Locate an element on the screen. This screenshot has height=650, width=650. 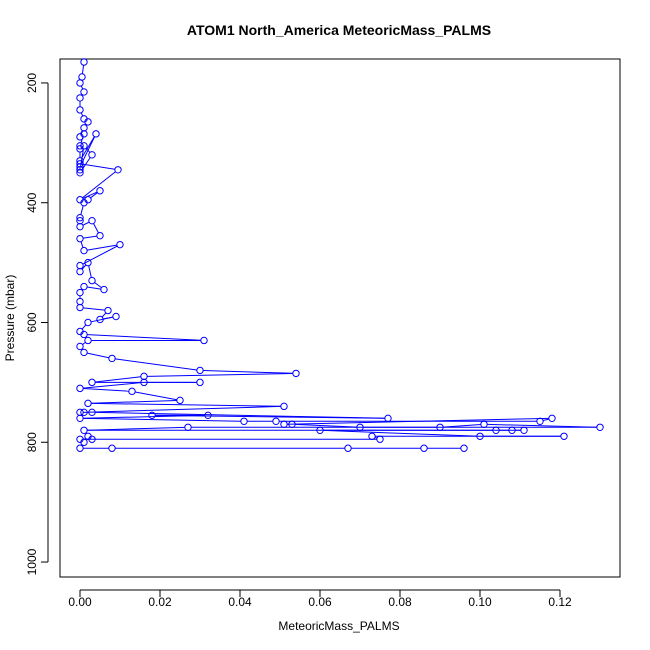
x-tick-label: 0.10 is located at coordinates (480, 602).